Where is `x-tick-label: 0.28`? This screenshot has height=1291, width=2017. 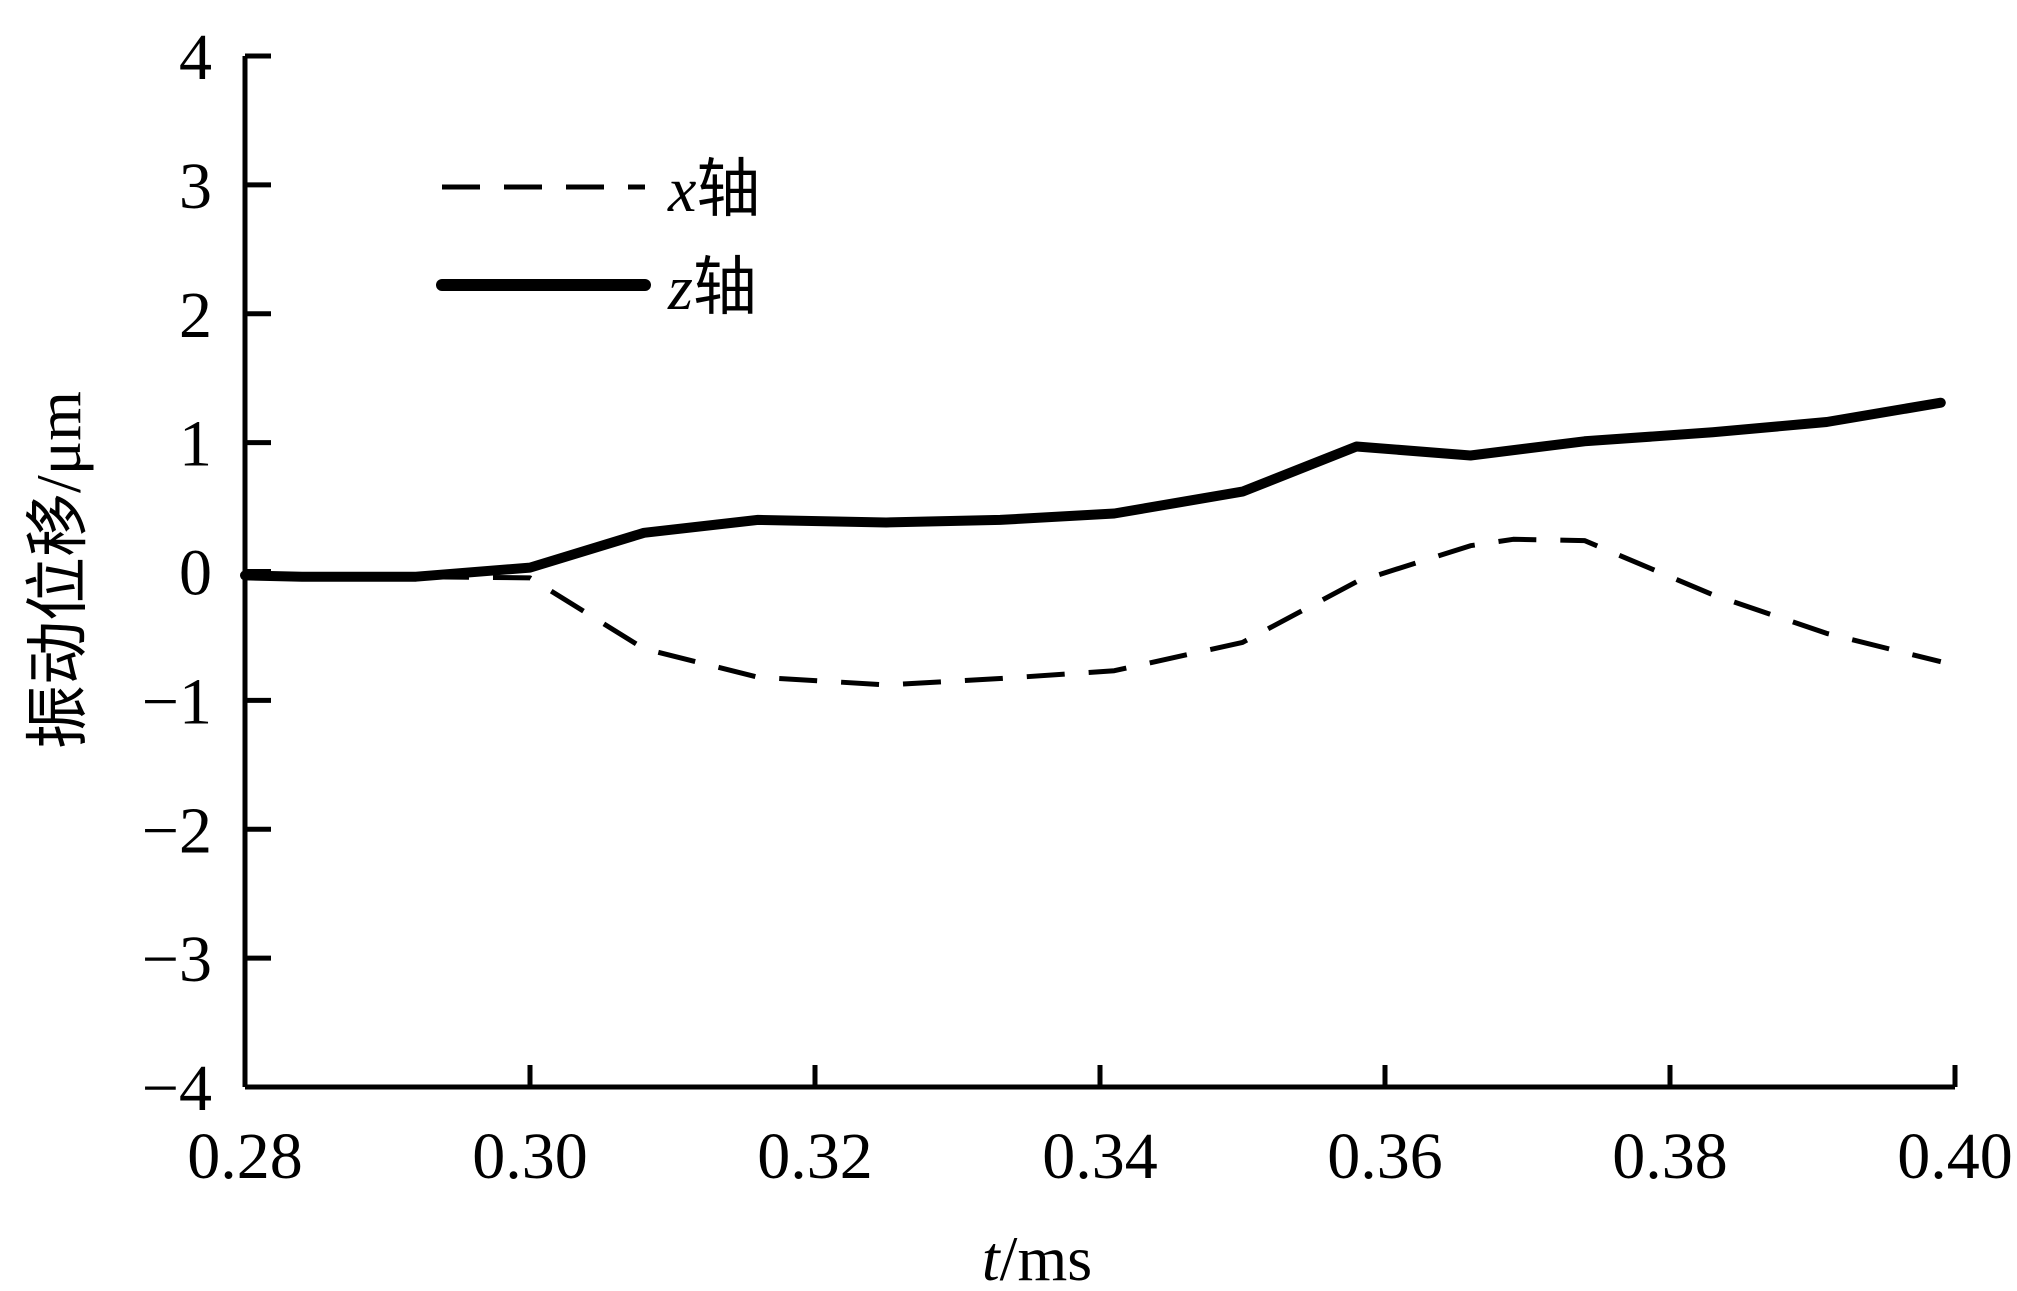
x-tick-label: 0.28 is located at coordinates (245, 1156).